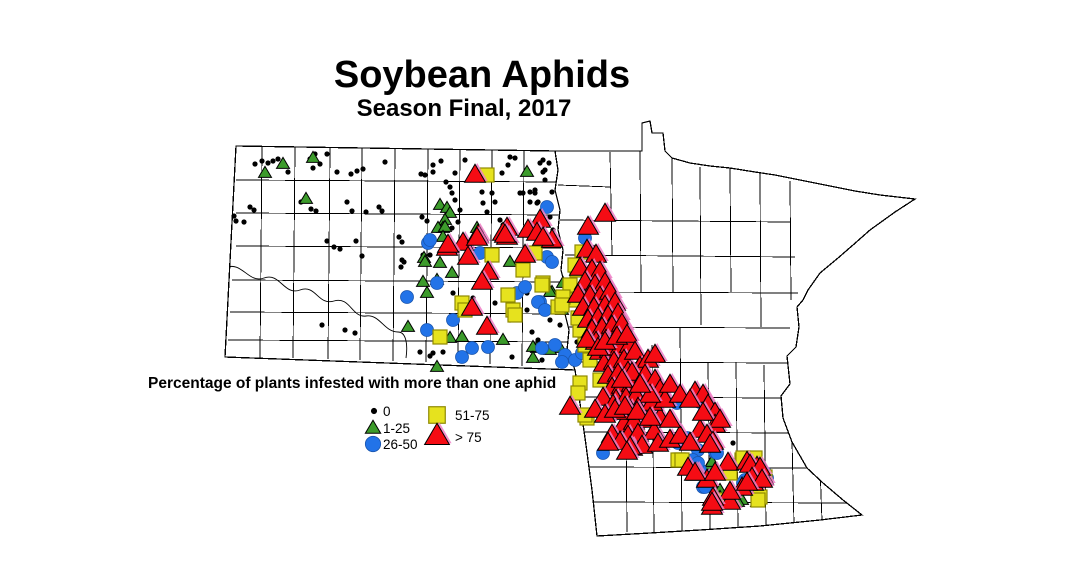 Image resolution: width=1066 pixels, height=587 pixels. Describe the element at coordinates (396, 428) in the screenshot. I see `legend-item-label: 1-25` at that location.